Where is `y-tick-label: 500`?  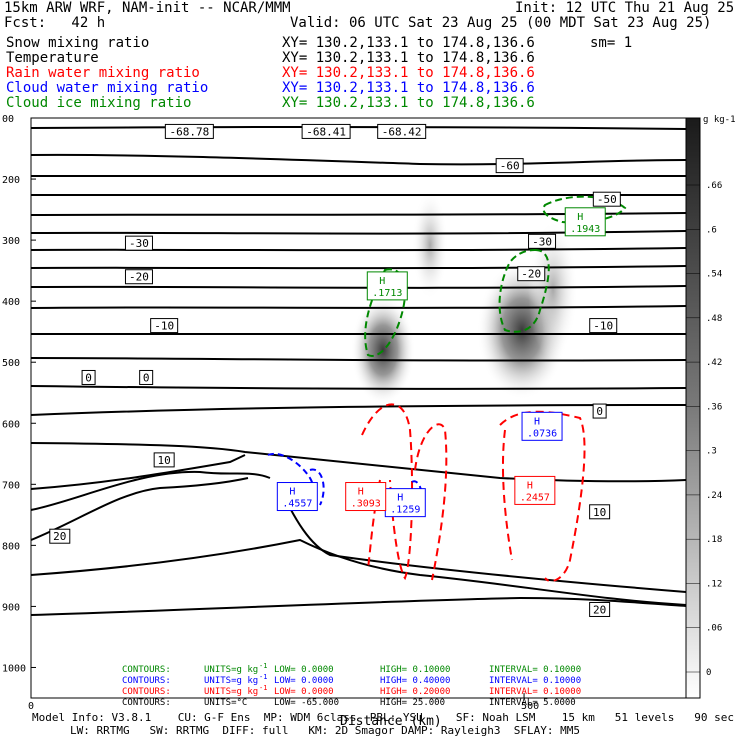 y-tick-label: 500 is located at coordinates (11, 363).